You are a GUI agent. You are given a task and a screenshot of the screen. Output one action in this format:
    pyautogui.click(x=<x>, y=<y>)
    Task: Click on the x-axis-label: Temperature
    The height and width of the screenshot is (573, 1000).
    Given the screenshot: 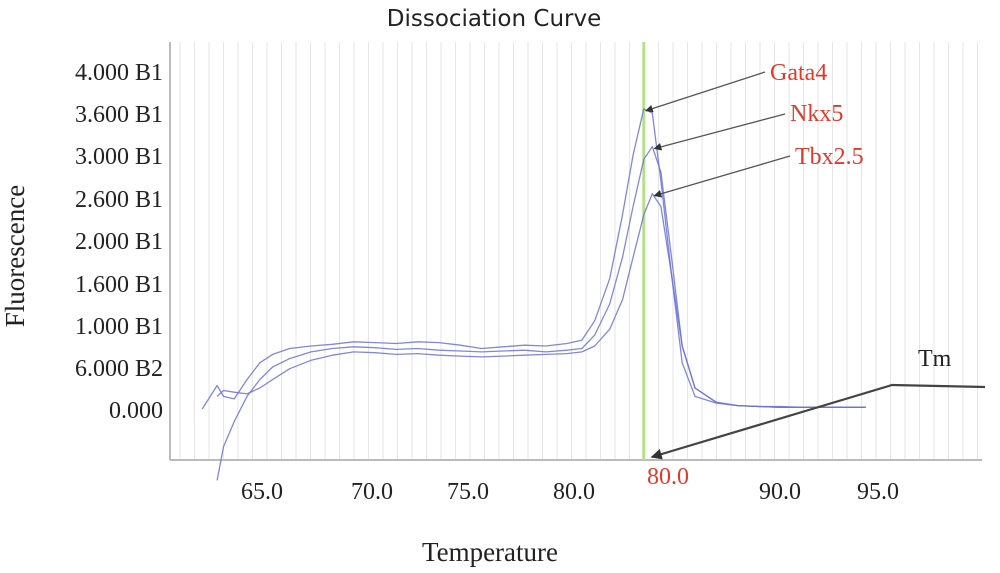 What is the action you would take?
    pyautogui.click(x=490, y=552)
    